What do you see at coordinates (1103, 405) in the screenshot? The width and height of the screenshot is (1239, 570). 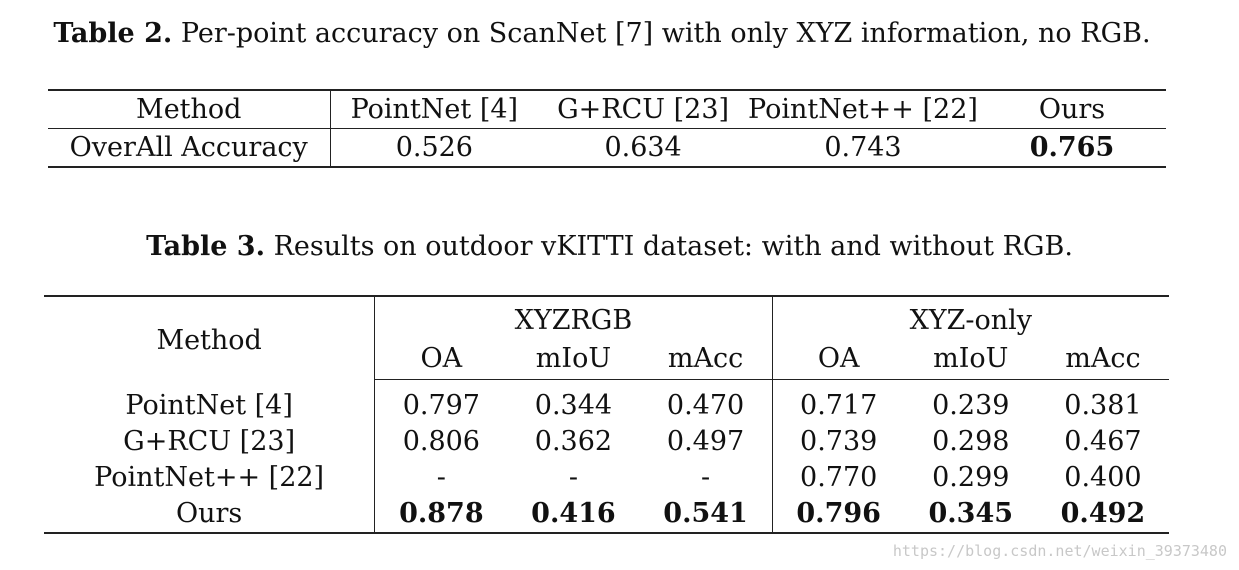 I see `table3-cell: 0.381` at bounding box center [1103, 405].